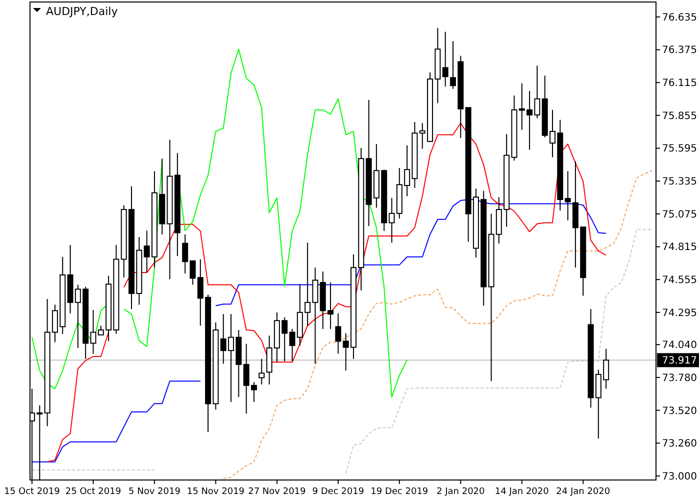 This screenshot has height=500, width=700. Describe the element at coordinates (154, 492) in the screenshot. I see `x-tick-label: 5 Nov 2019` at that location.